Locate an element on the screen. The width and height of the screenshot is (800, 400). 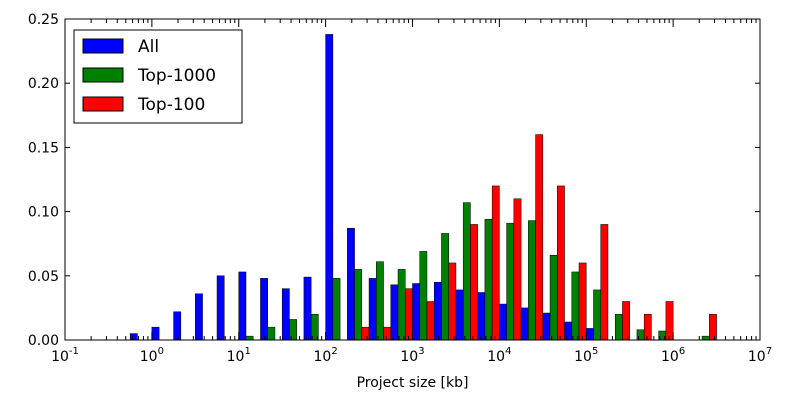
legend: All Top-1000 Top-100 is located at coordinates (158, 76).